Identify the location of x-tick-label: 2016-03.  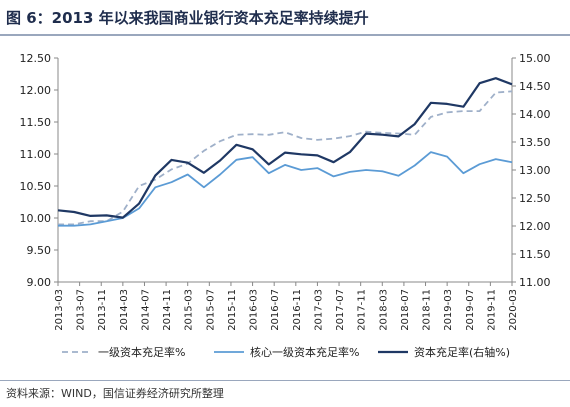
(254, 310).